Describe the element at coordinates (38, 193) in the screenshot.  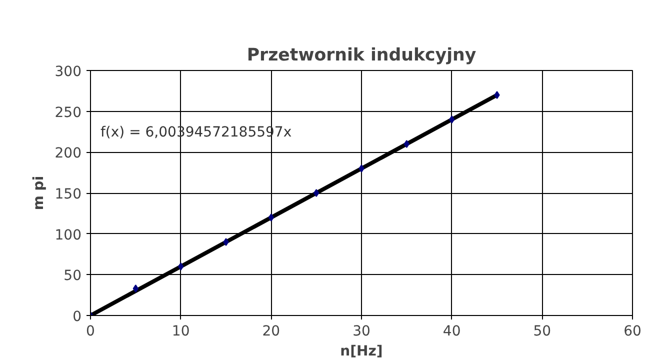
I see `y-axis-title: m pi` at that location.